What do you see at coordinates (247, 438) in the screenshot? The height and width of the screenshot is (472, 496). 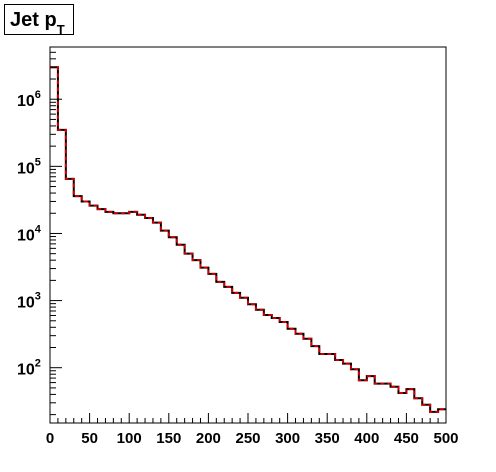 I see `x-tick-label: 250` at bounding box center [247, 438].